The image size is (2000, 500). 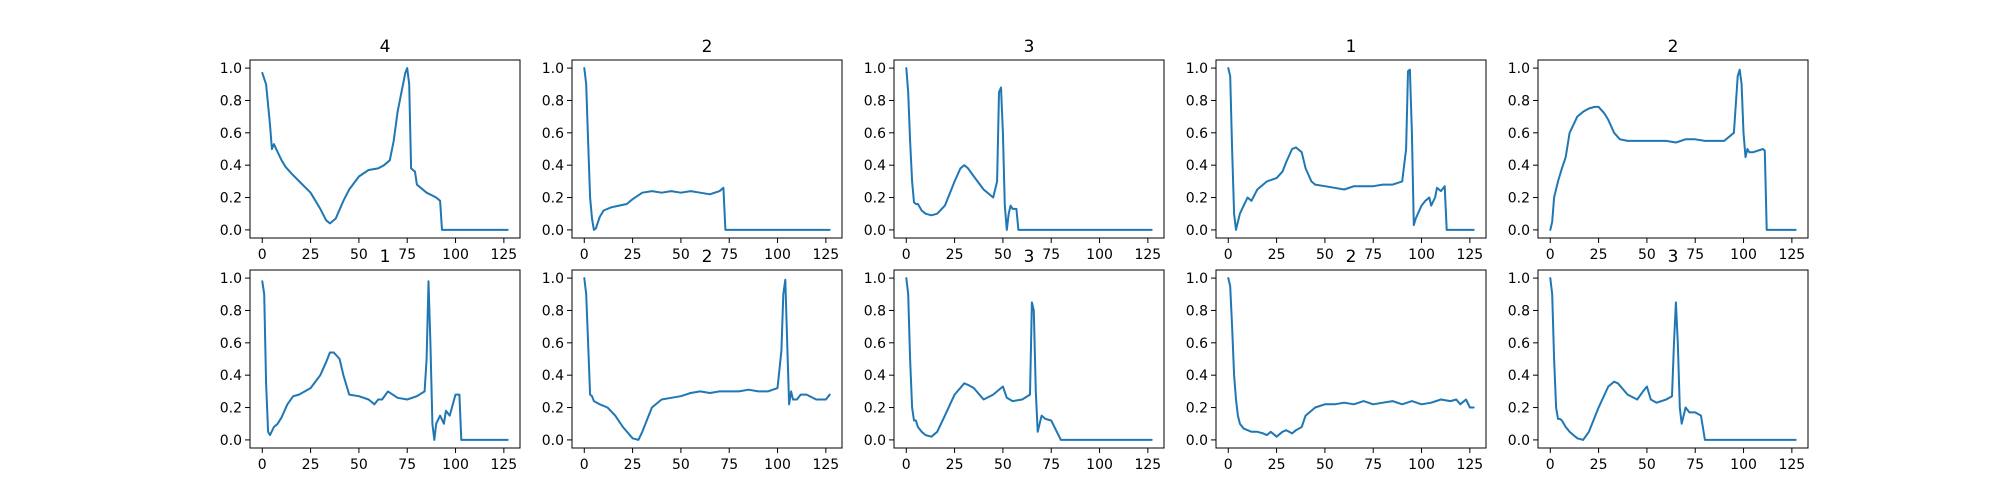 I want to click on subplot-7: 2 0 25 50 75 100 125 0.0 0.2 0.4 0.6 0.8 1.0, so click(x=692, y=360).